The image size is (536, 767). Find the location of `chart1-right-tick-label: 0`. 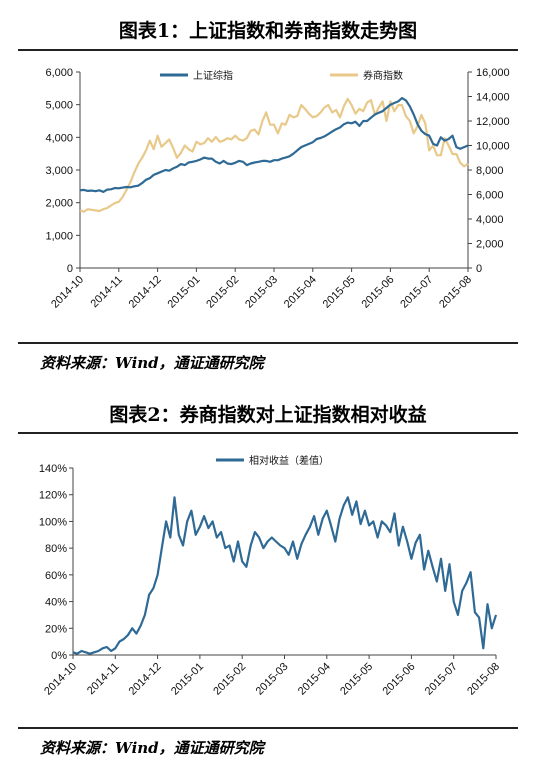

chart1-right-tick-label: 0 is located at coordinates (479, 269).